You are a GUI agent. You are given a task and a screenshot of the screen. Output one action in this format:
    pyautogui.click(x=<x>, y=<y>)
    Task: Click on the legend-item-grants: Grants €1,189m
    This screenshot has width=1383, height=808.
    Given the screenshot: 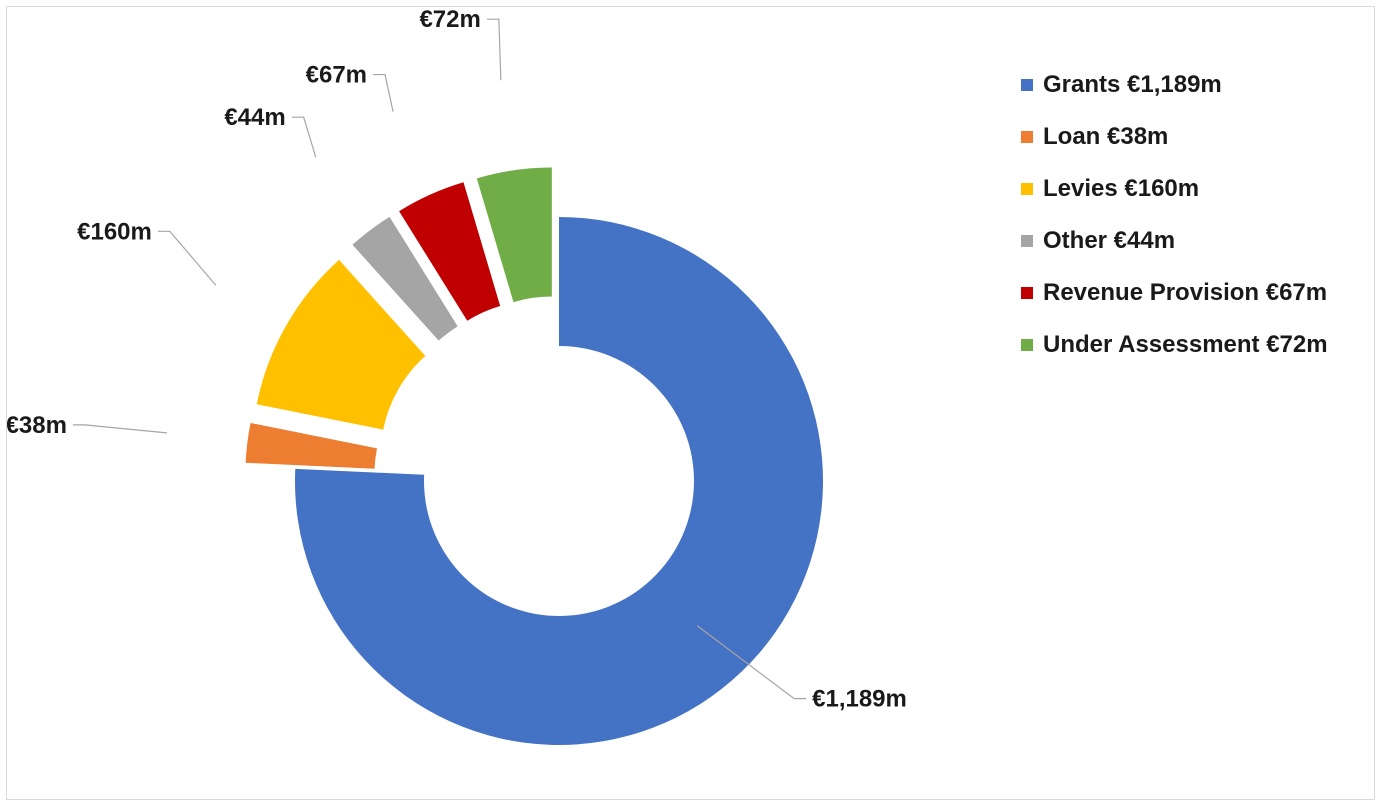 What is the action you would take?
    pyautogui.click(x=1174, y=85)
    